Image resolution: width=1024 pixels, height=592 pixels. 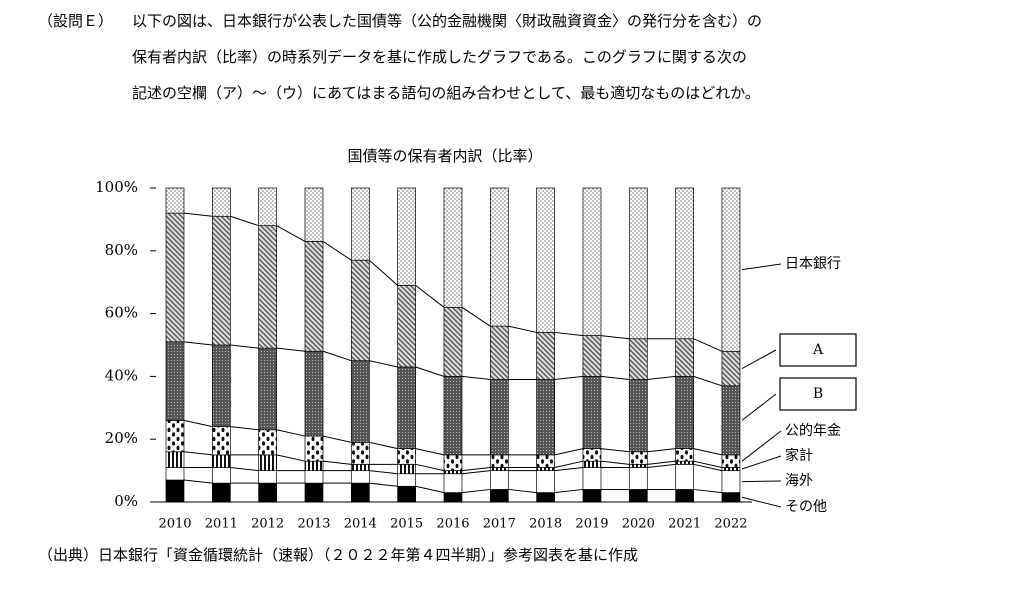 What do you see at coordinates (638, 524) in the screenshot?
I see `x-tick-label: 2020` at bounding box center [638, 524].